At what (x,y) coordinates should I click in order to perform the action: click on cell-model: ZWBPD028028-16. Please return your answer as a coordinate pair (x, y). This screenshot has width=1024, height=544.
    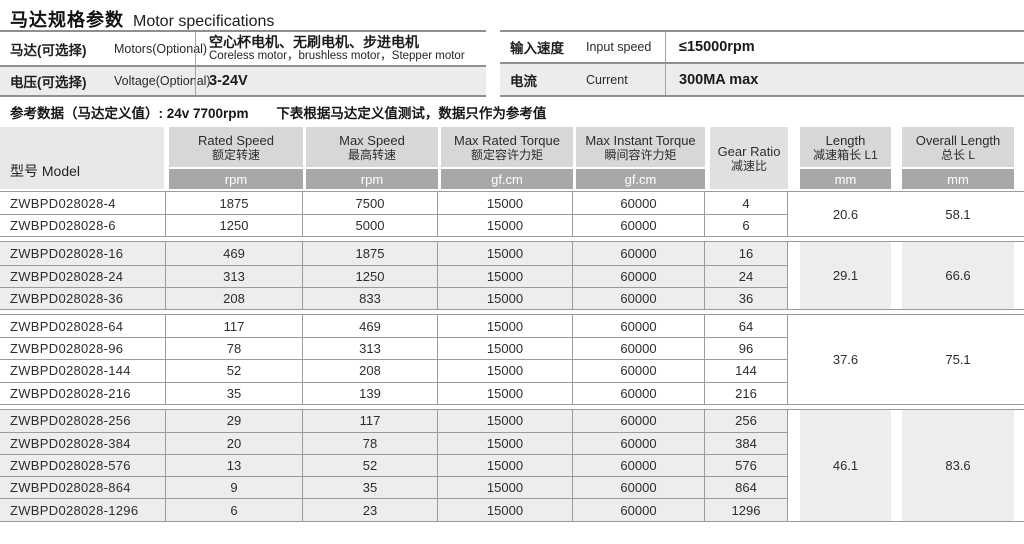
    Looking at the image, I should click on (83, 253).